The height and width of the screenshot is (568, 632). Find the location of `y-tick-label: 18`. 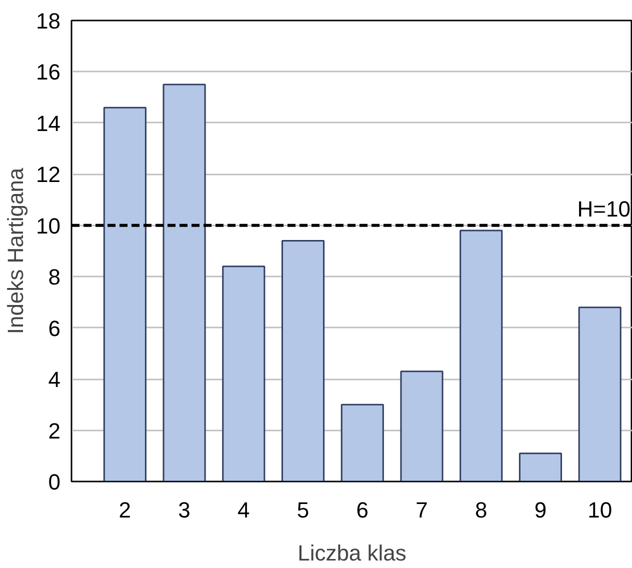

y-tick-label: 18 is located at coordinates (48, 21).